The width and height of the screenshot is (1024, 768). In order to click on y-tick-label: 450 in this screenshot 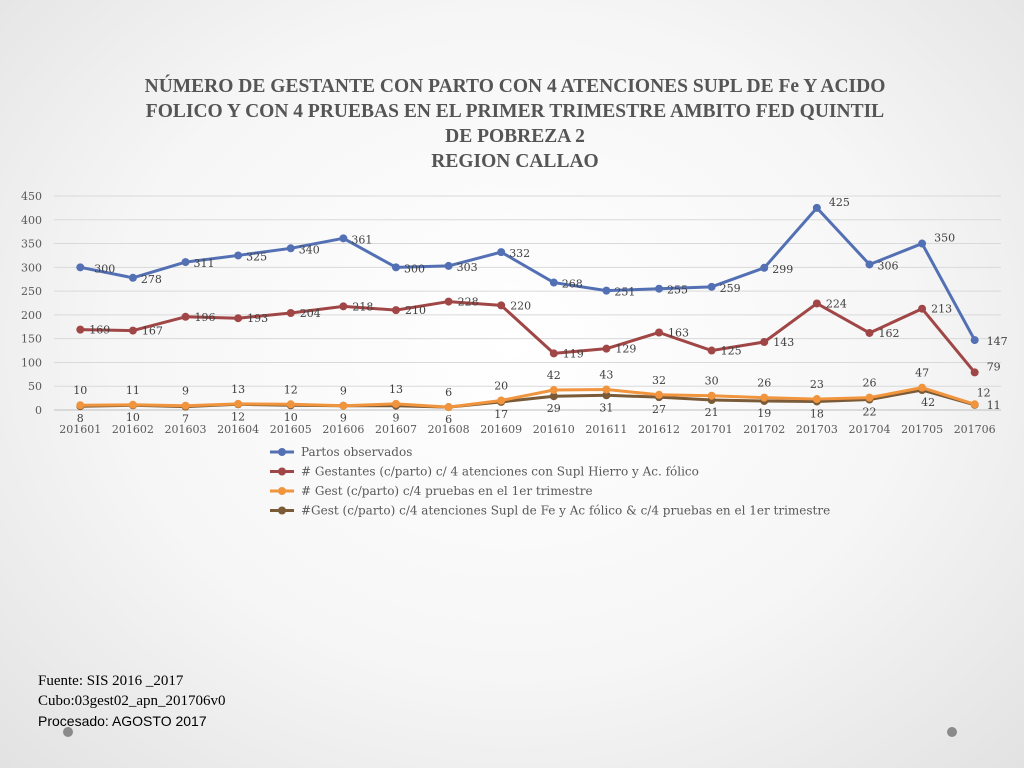, I will do `click(31, 196)`.